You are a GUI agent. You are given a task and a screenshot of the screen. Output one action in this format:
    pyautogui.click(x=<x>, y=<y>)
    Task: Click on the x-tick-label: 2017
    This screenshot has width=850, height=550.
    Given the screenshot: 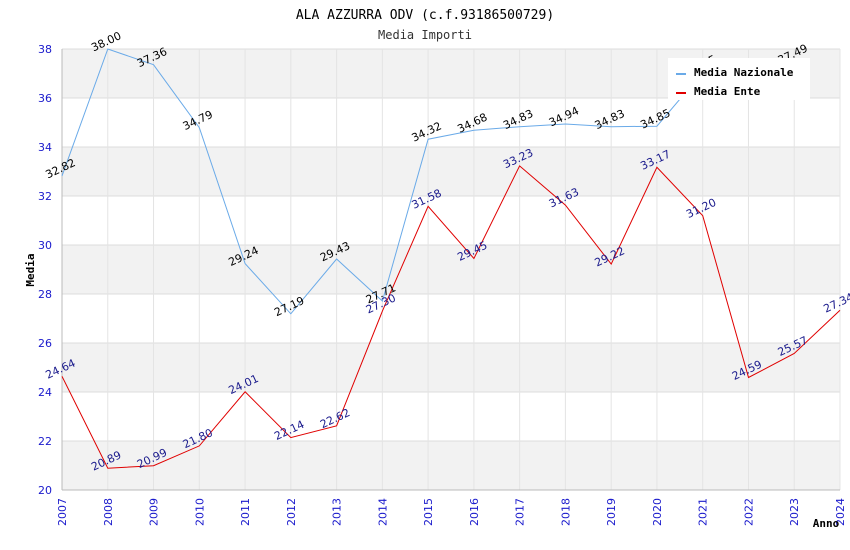 What is the action you would take?
    pyautogui.click(x=520, y=512)
    